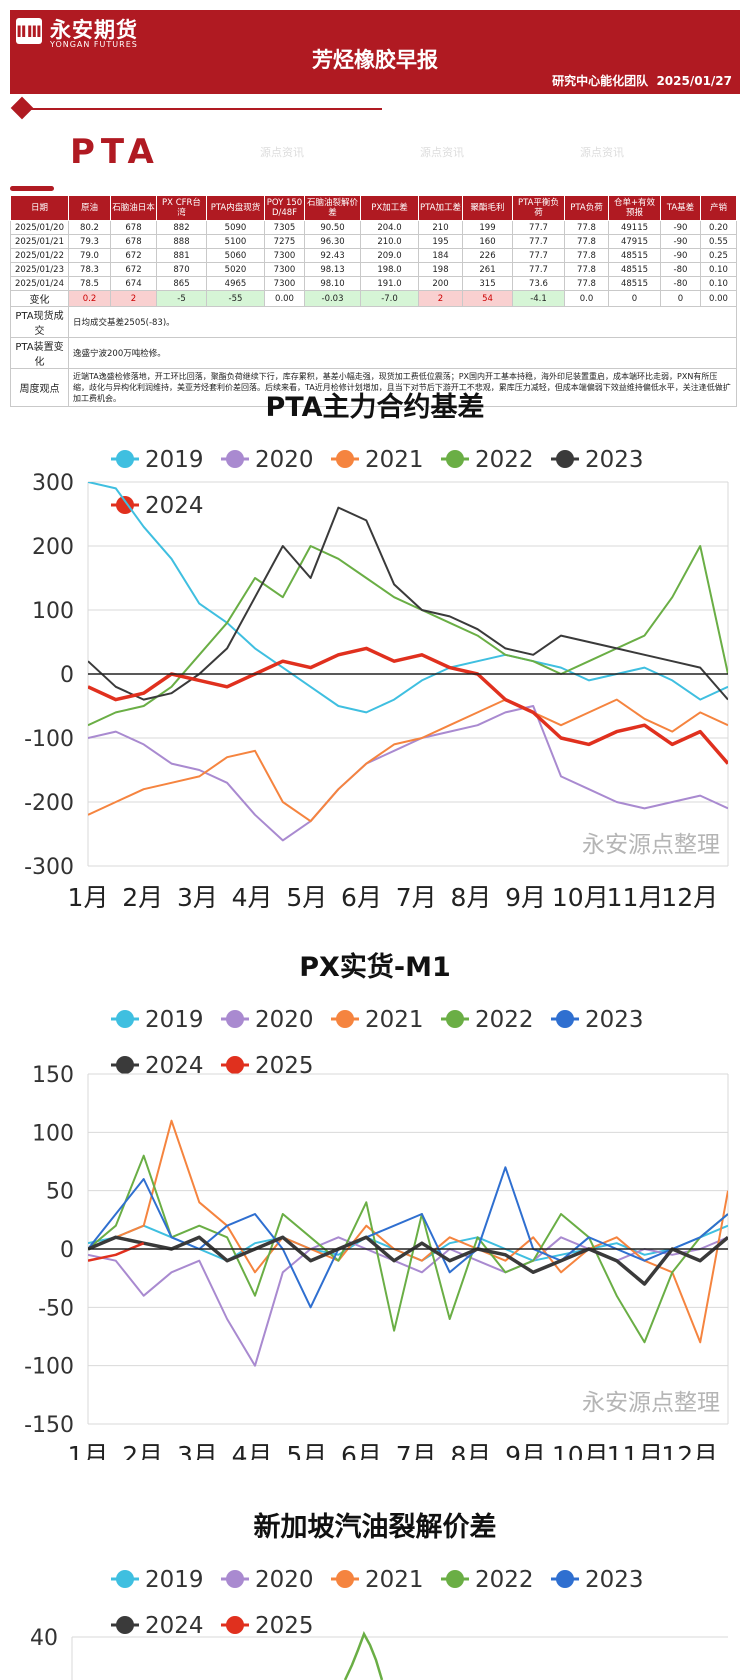 The height and width of the screenshot is (1680, 750). Describe the element at coordinates (39, 387) in the screenshot. I see `weekly-label: 周度观点` at that location.